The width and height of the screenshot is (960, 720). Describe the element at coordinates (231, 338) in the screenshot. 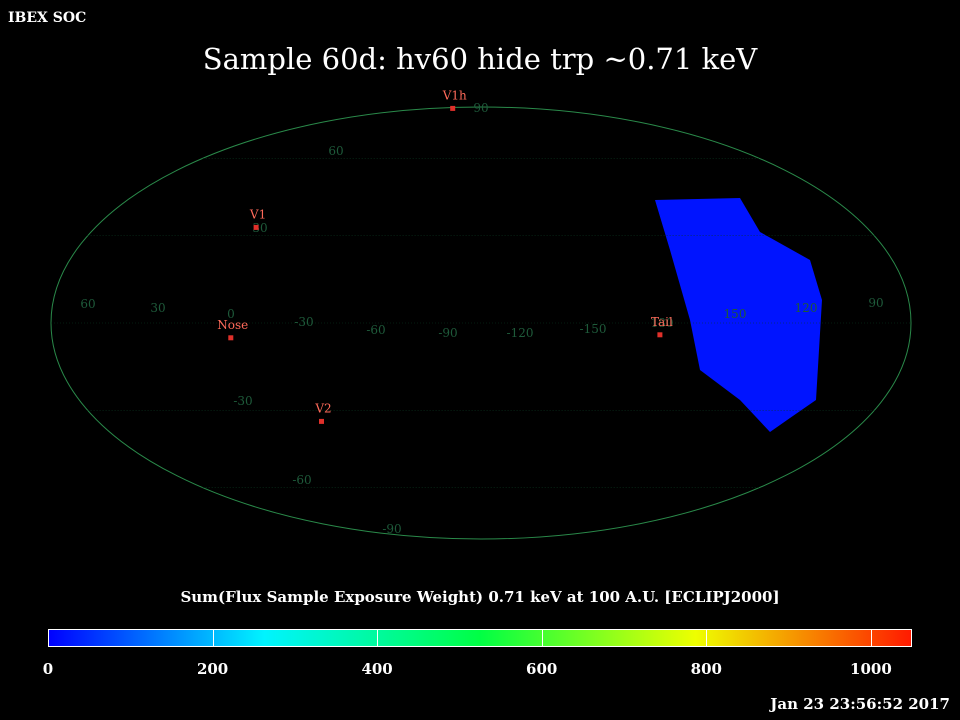

I see `marker-nose` at that location.